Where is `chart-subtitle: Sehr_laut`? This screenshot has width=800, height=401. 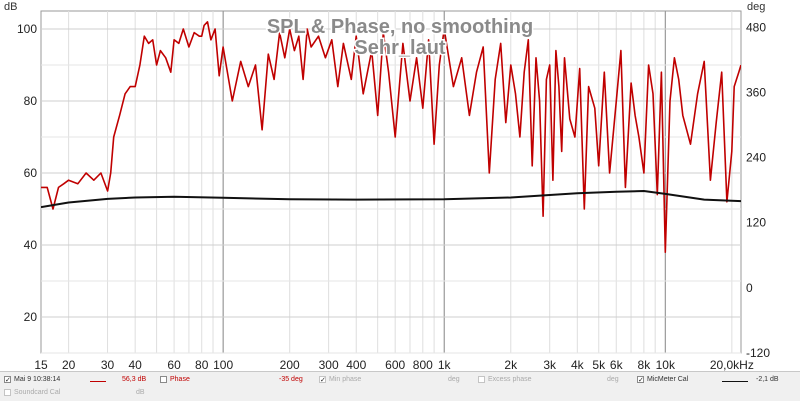
chart-subtitle: Sehr_laut is located at coordinates (399, 48).